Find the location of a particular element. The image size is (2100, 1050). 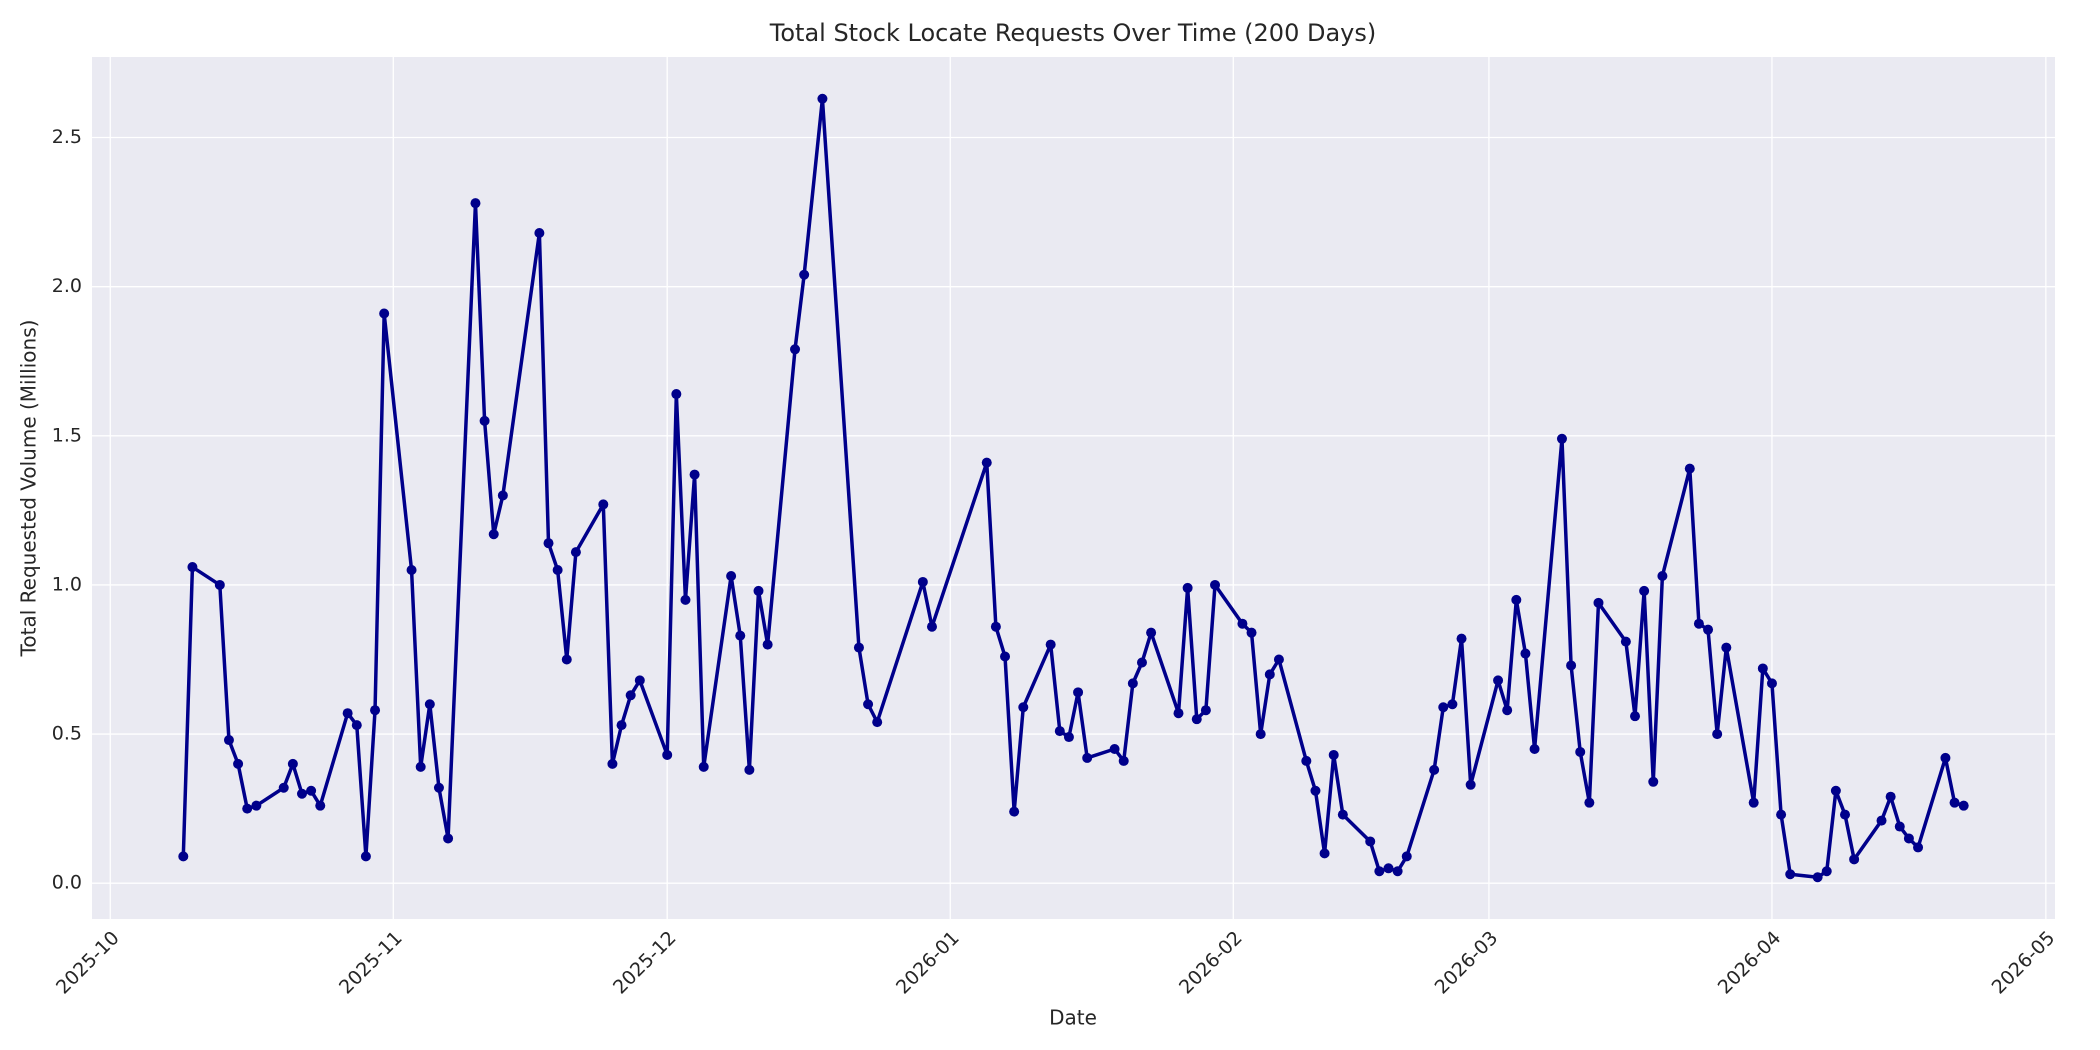

y-axis-title: Total Requested Volume (Millions) is located at coordinates (29, 489).